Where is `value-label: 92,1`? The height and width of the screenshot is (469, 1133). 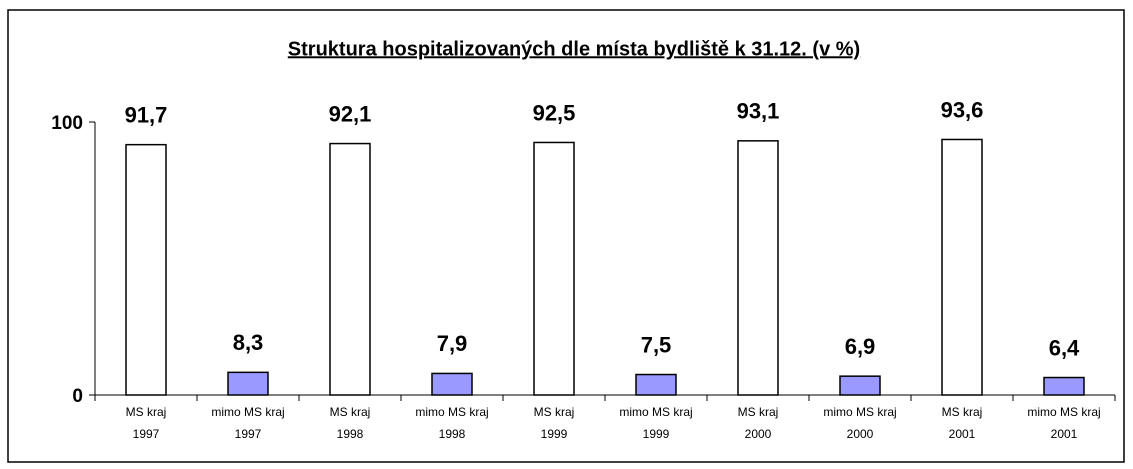
value-label: 92,1 is located at coordinates (350, 113).